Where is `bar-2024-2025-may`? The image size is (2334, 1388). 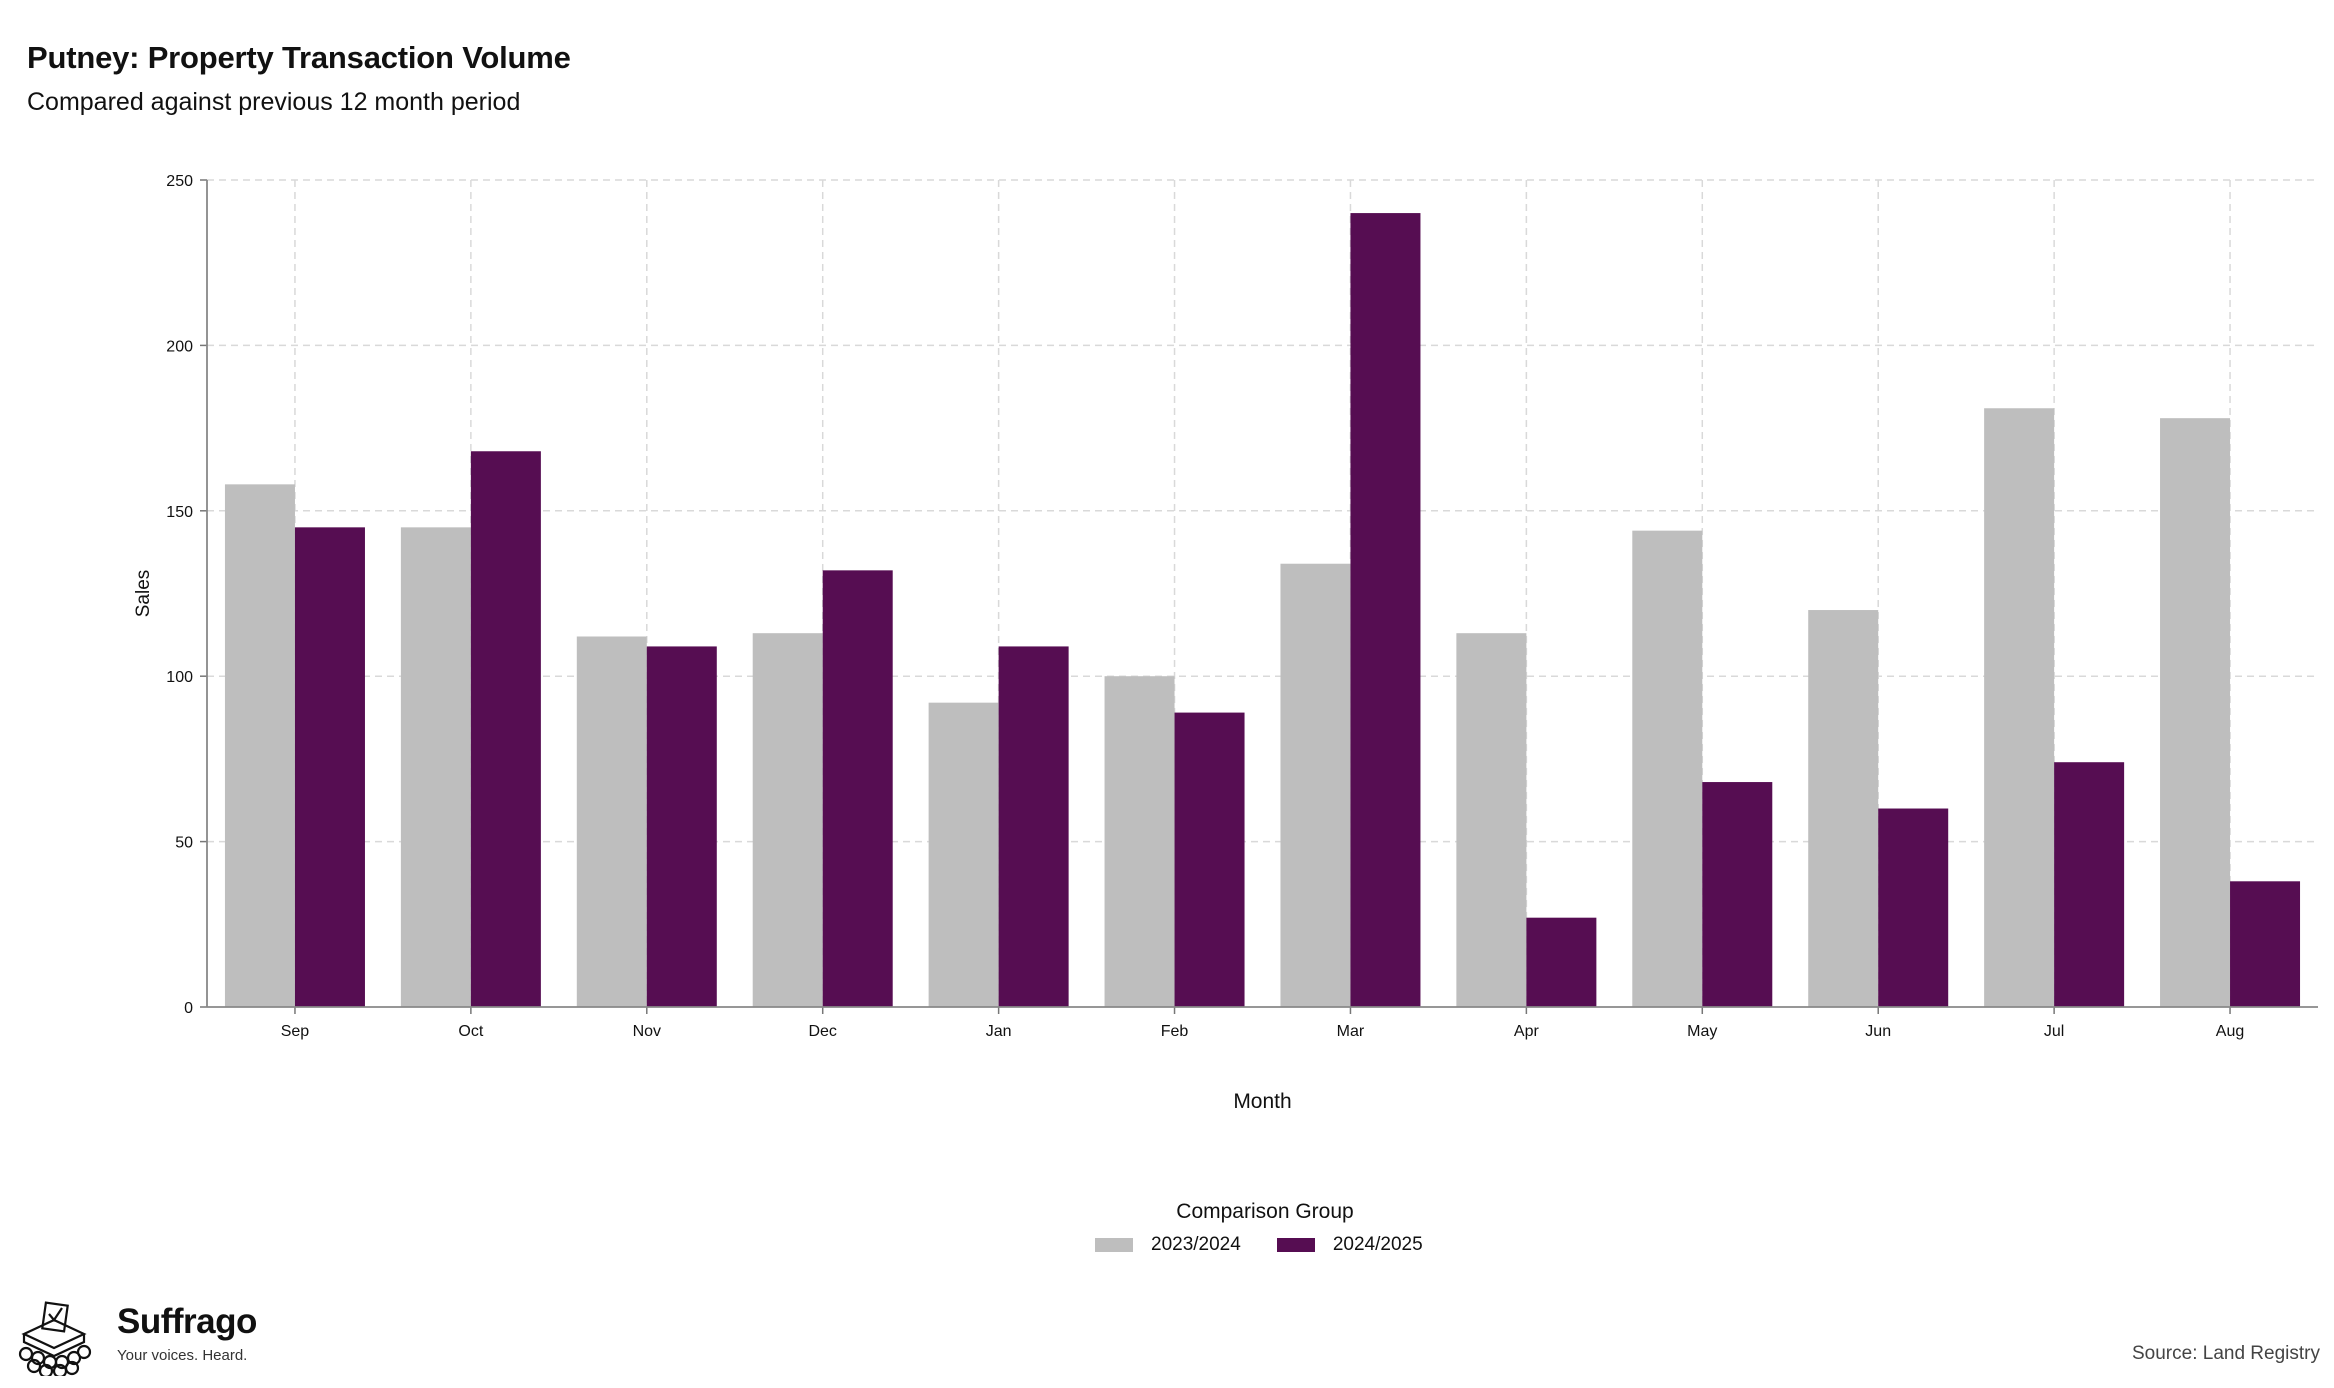 bar-2024-2025-may is located at coordinates (1737, 894).